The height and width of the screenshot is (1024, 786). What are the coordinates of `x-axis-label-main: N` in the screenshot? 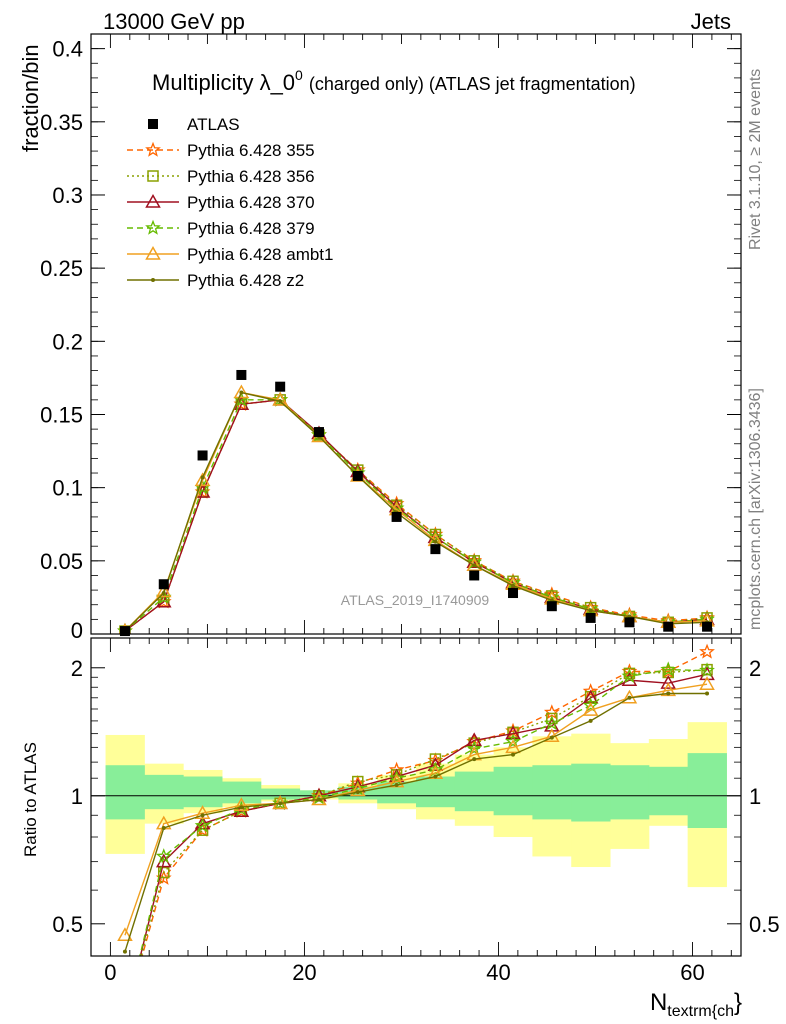 It's located at (658, 1002).